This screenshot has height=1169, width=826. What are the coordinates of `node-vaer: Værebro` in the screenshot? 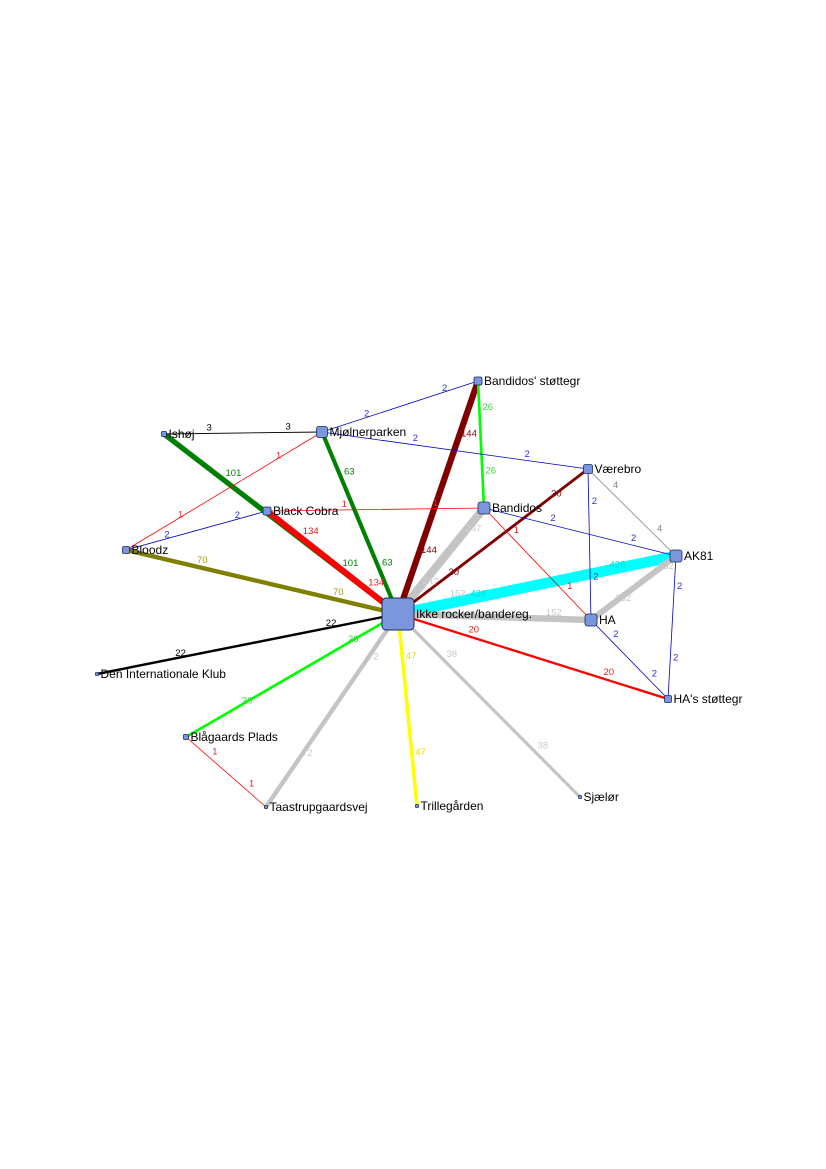 It's located at (612, 469).